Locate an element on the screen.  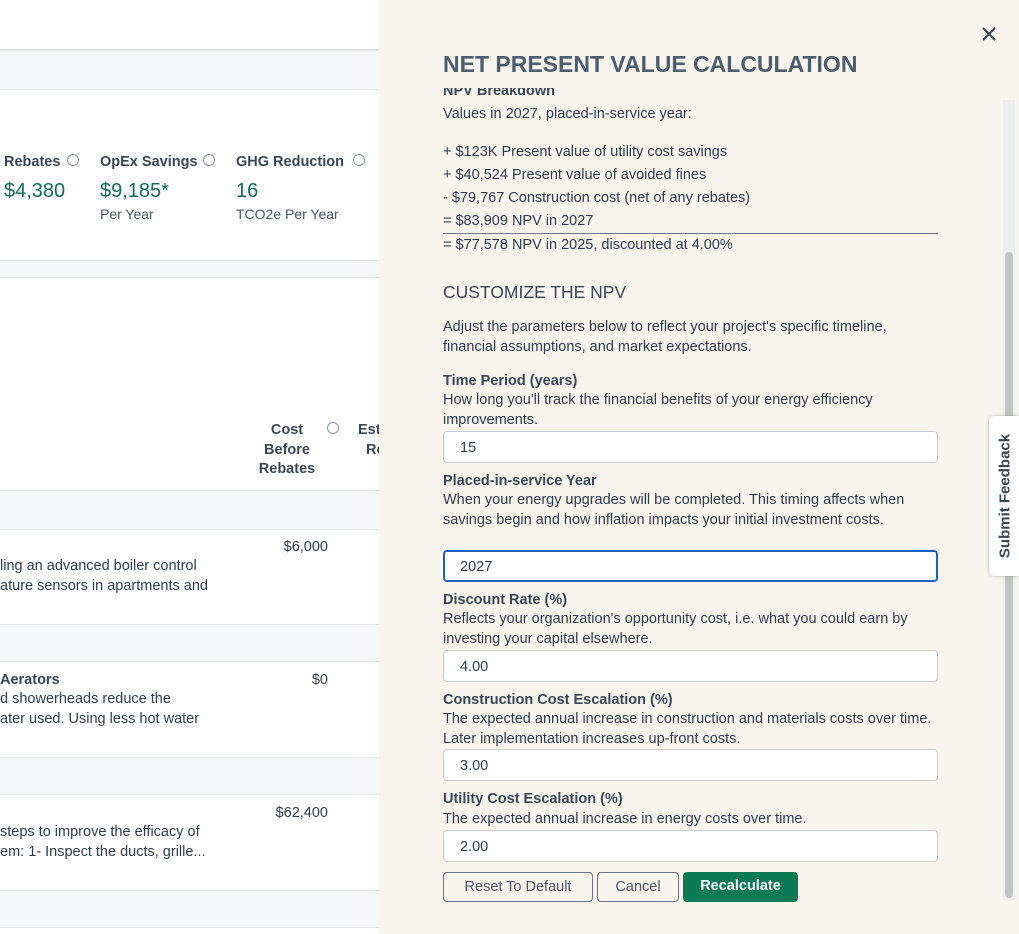
field-label: Discount Rate (%) is located at coordinates (505, 600).